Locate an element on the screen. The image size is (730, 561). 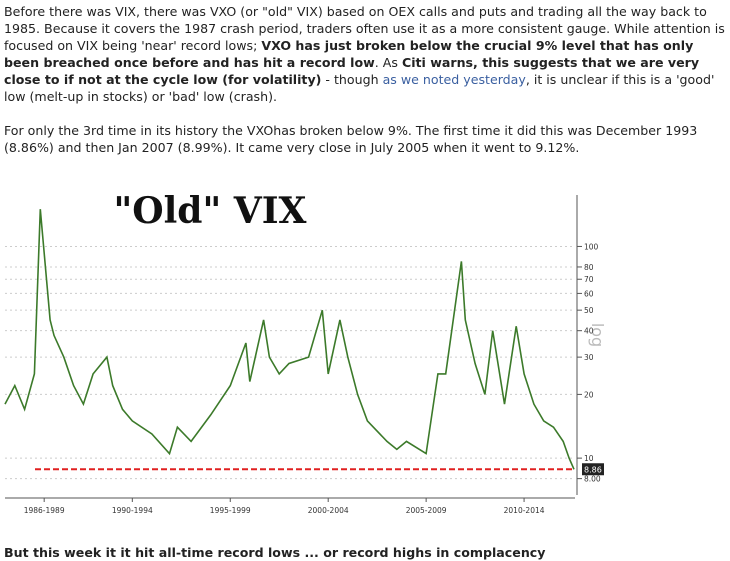
y-tick-label: 40 is located at coordinates (589, 331).